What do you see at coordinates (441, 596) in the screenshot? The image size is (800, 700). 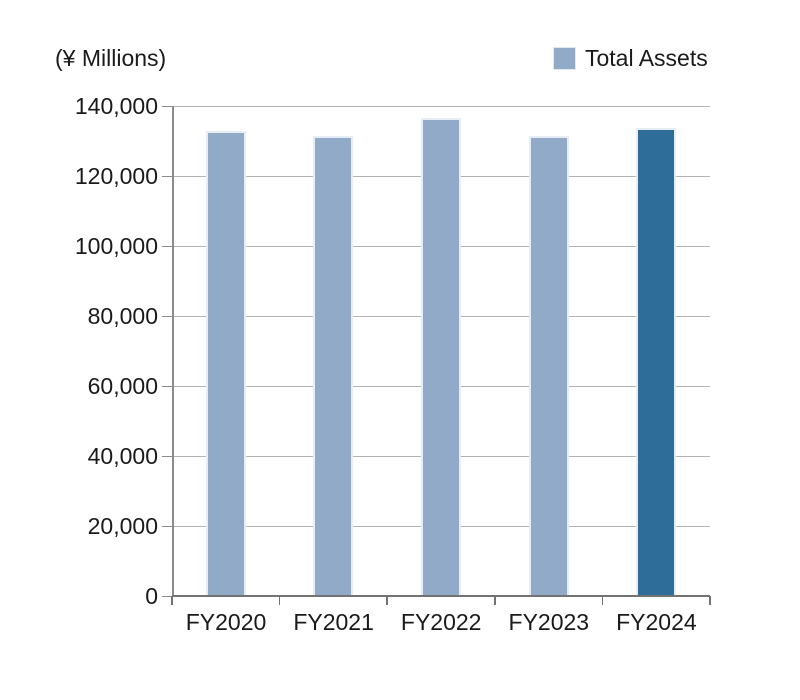 I see `x-axis-line` at bounding box center [441, 596].